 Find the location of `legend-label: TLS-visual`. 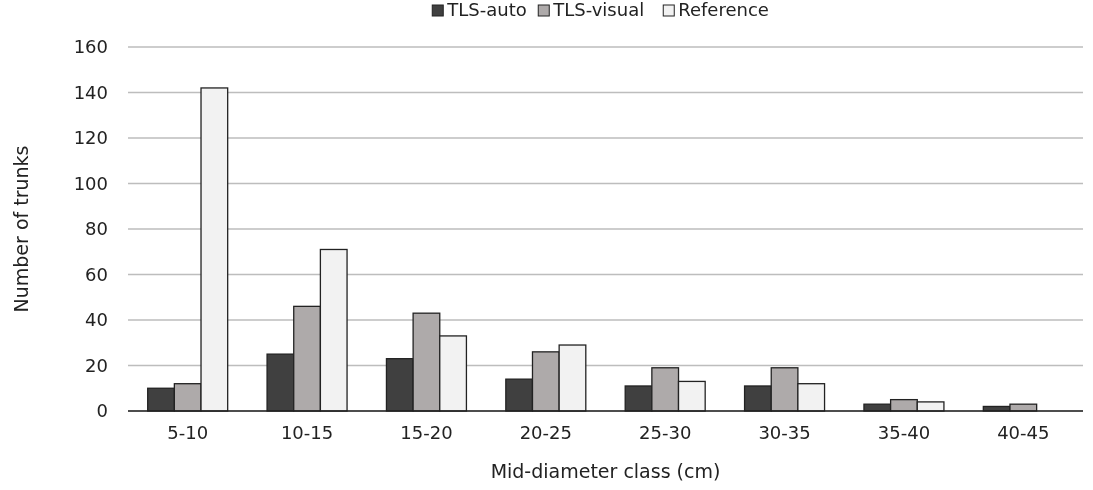

legend-label: TLS-visual is located at coordinates (598, 10).